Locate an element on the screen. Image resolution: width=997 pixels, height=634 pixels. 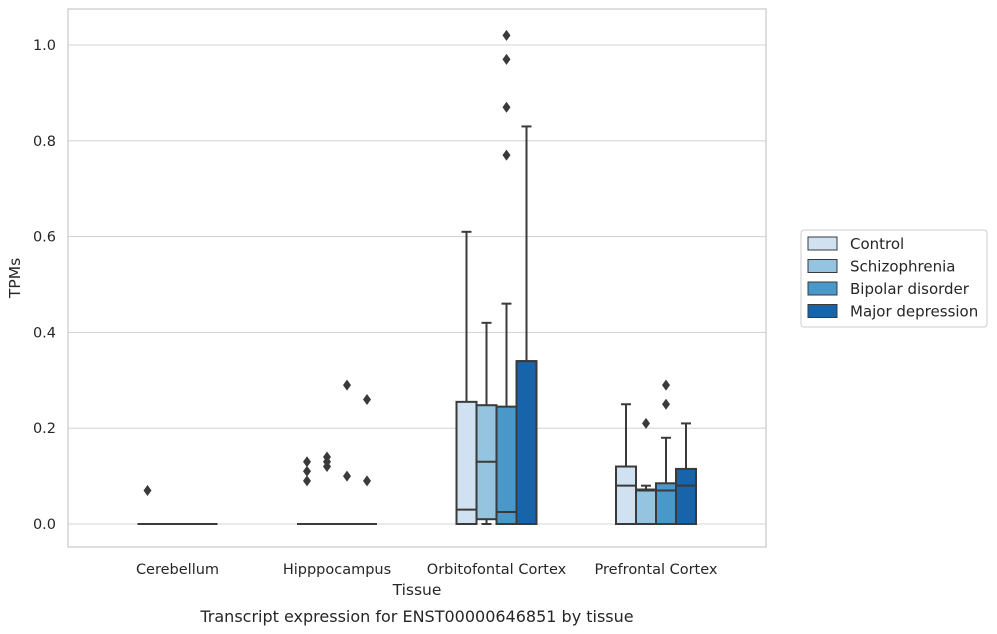
y-tick-label: 0.4 is located at coordinates (44, 333).